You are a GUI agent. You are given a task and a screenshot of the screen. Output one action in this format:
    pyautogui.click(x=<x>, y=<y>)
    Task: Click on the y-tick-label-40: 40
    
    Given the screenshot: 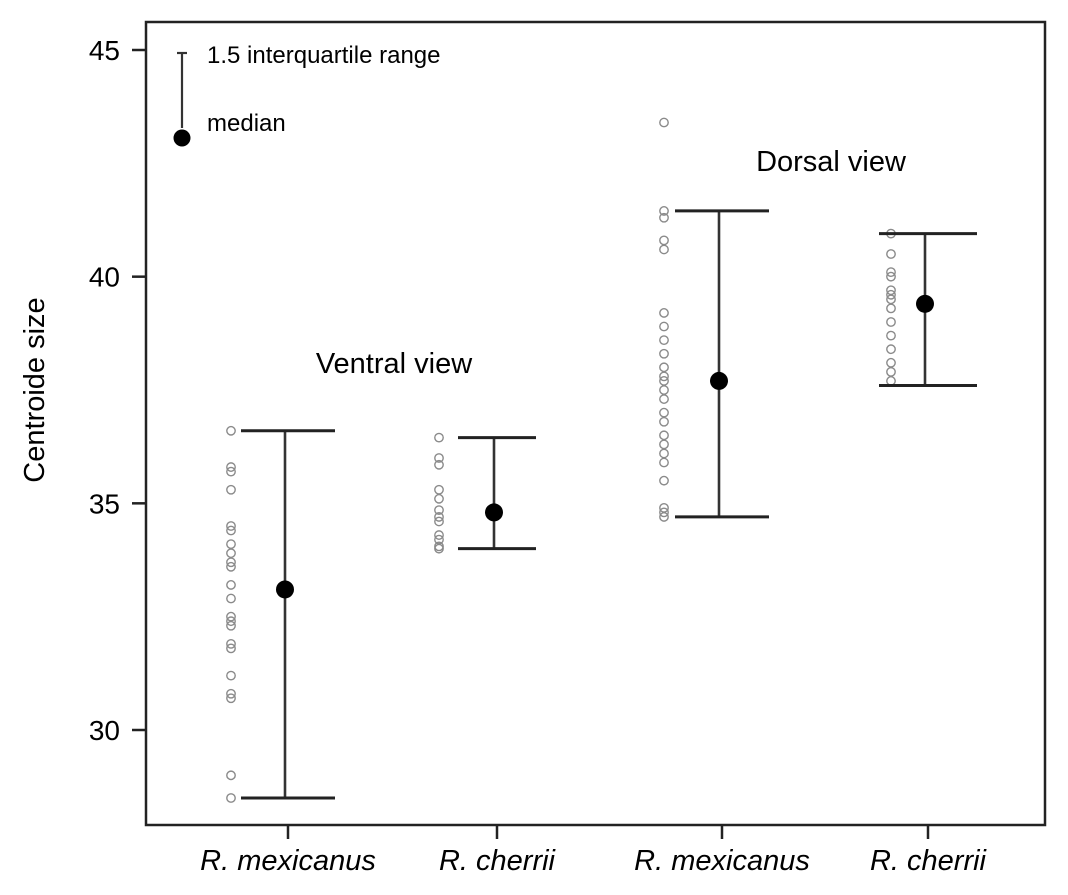 What is the action you would take?
    pyautogui.click(x=104, y=277)
    